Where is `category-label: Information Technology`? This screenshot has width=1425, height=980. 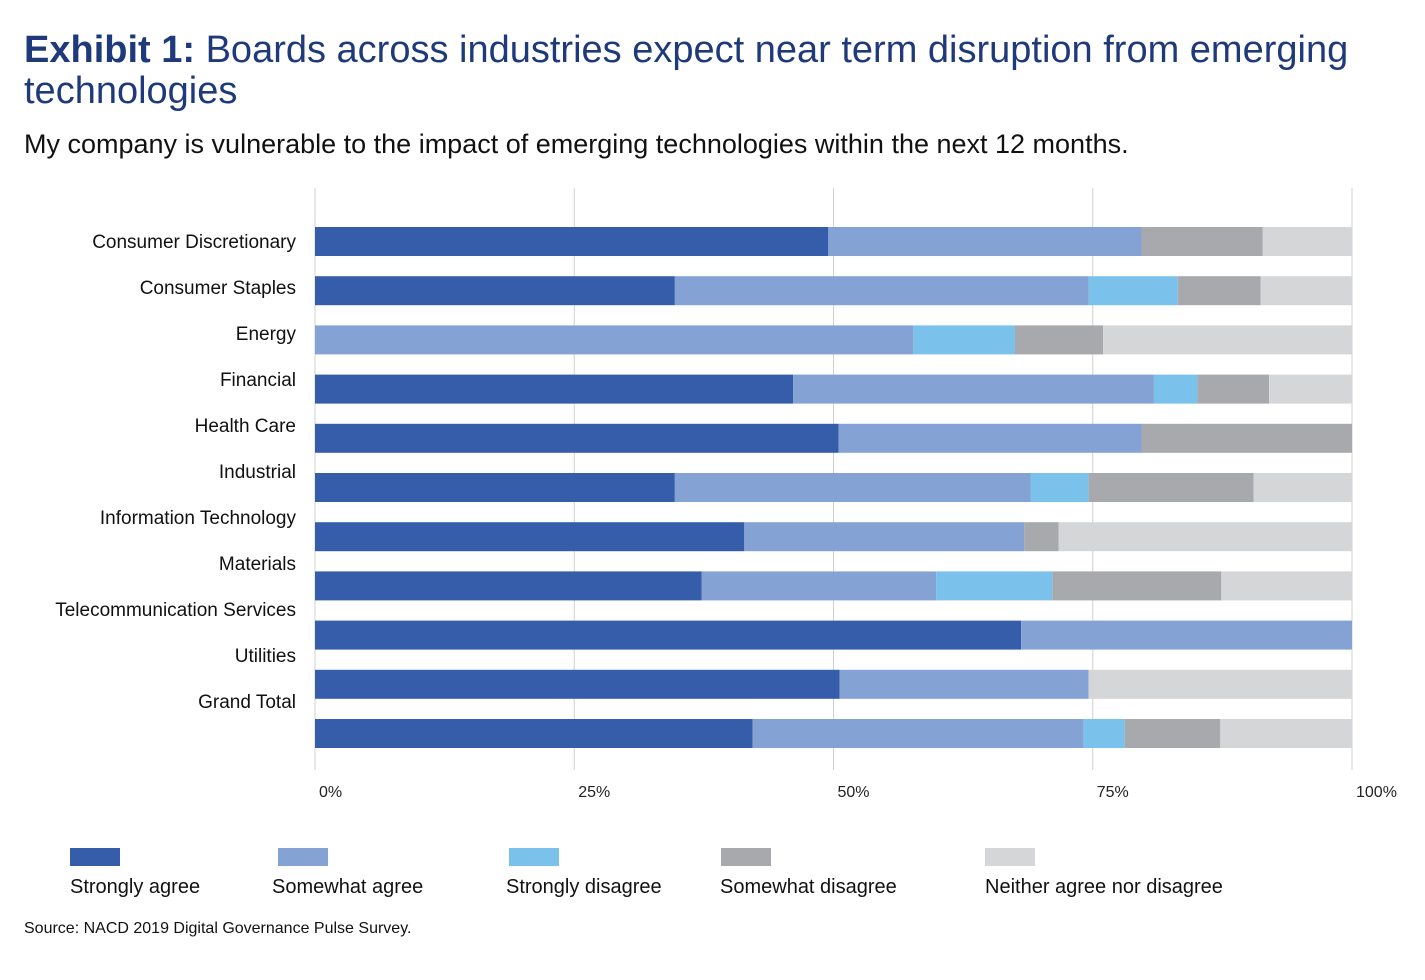 category-label: Information Technology is located at coordinates (198, 518).